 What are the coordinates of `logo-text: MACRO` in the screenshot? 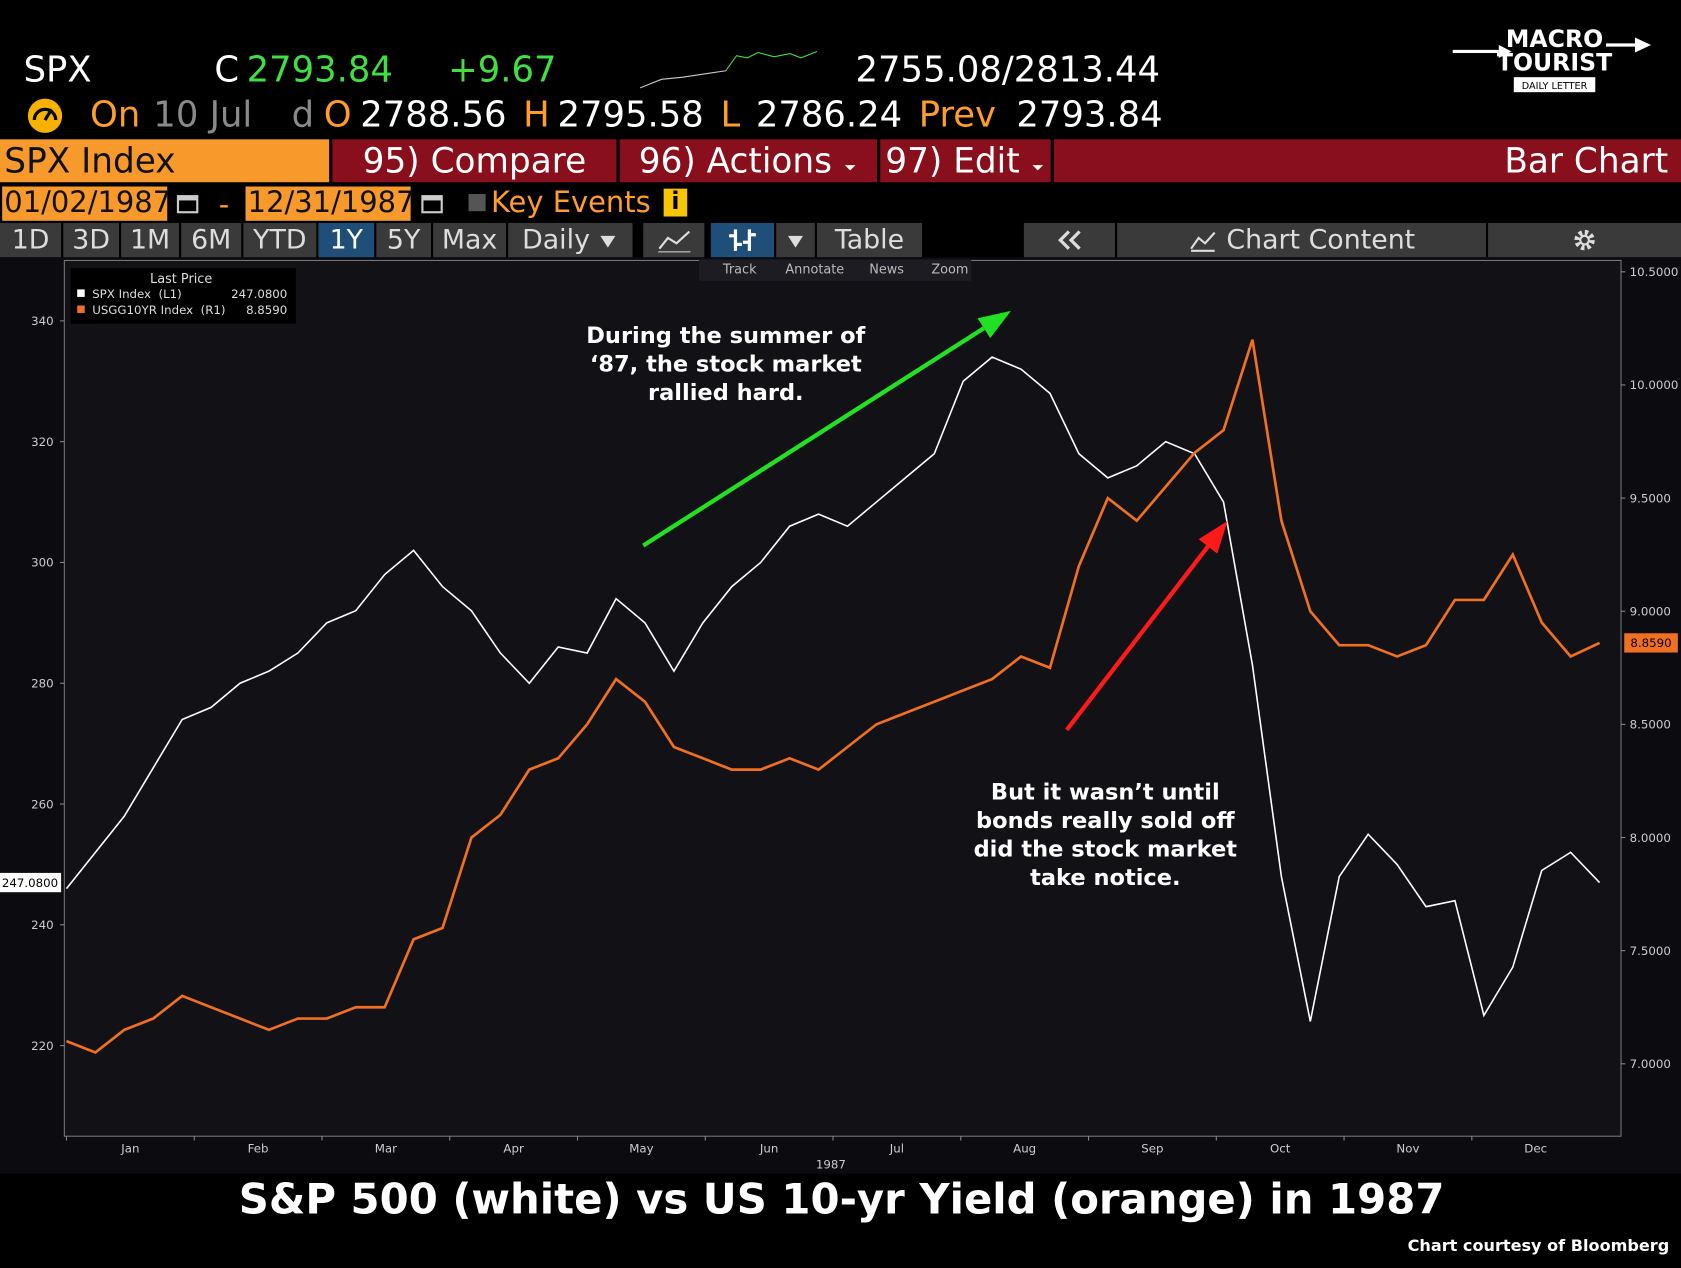 It's located at (1554, 39).